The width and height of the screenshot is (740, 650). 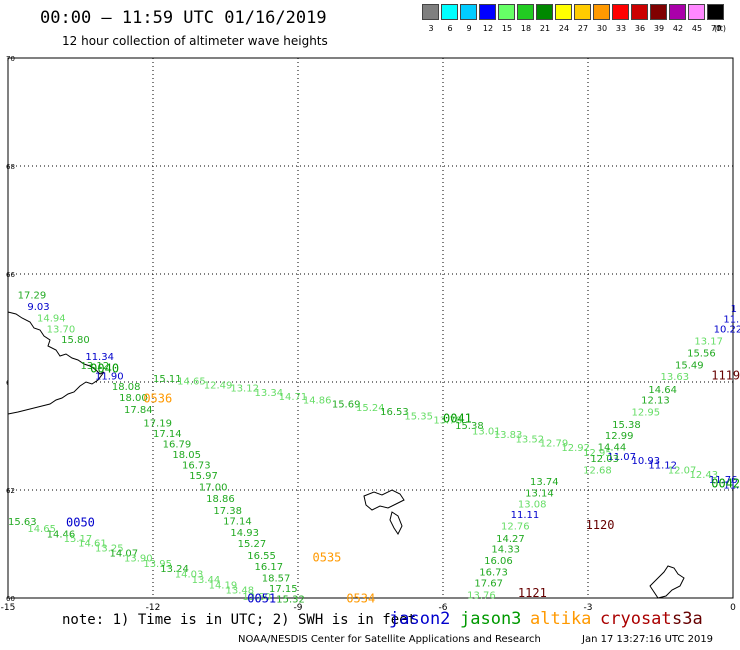 What do you see at coordinates (218, 385) in the screenshot?
I see `swh-reading: 12.49` at bounding box center [218, 385].